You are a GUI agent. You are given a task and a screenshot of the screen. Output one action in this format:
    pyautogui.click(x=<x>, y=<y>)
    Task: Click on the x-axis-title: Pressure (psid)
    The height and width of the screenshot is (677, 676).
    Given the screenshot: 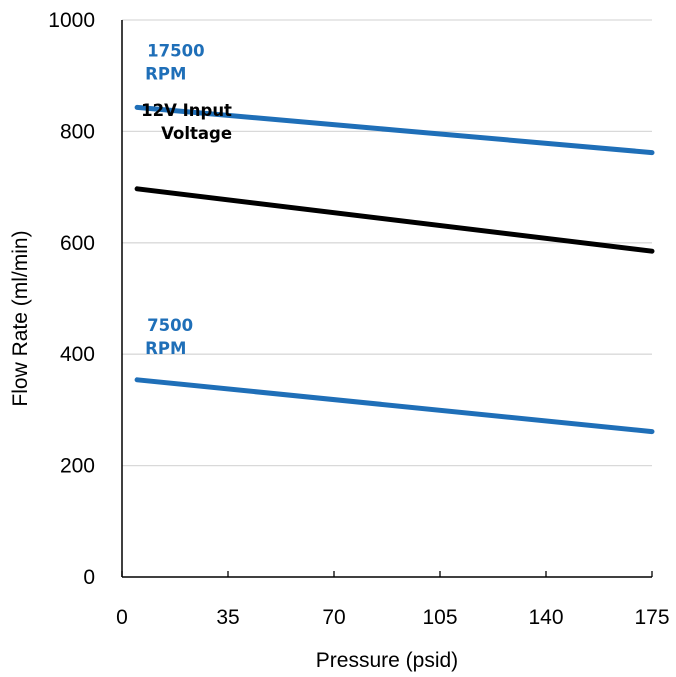 What is the action you would take?
    pyautogui.click(x=387, y=660)
    